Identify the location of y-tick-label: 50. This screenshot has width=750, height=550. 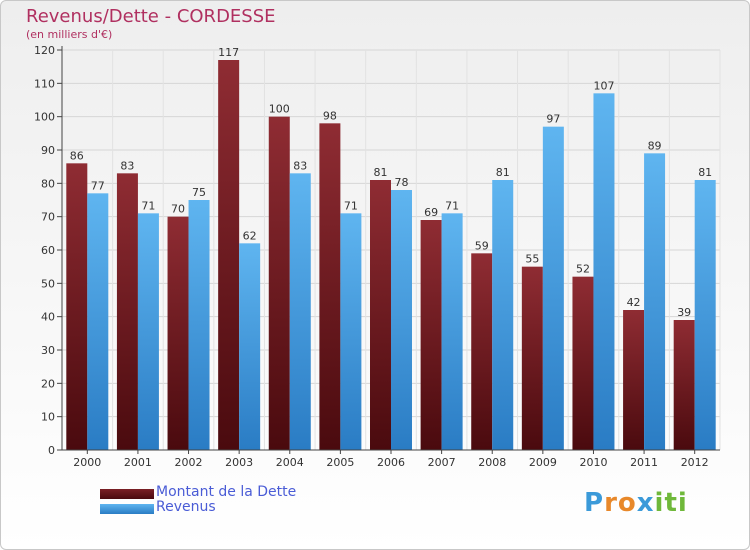
(48, 283).